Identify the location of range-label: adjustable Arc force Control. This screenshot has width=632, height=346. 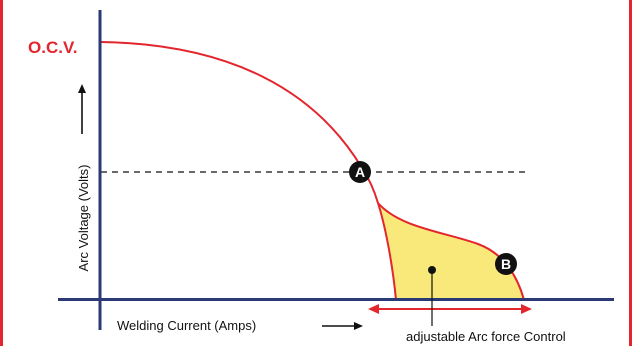
(486, 336).